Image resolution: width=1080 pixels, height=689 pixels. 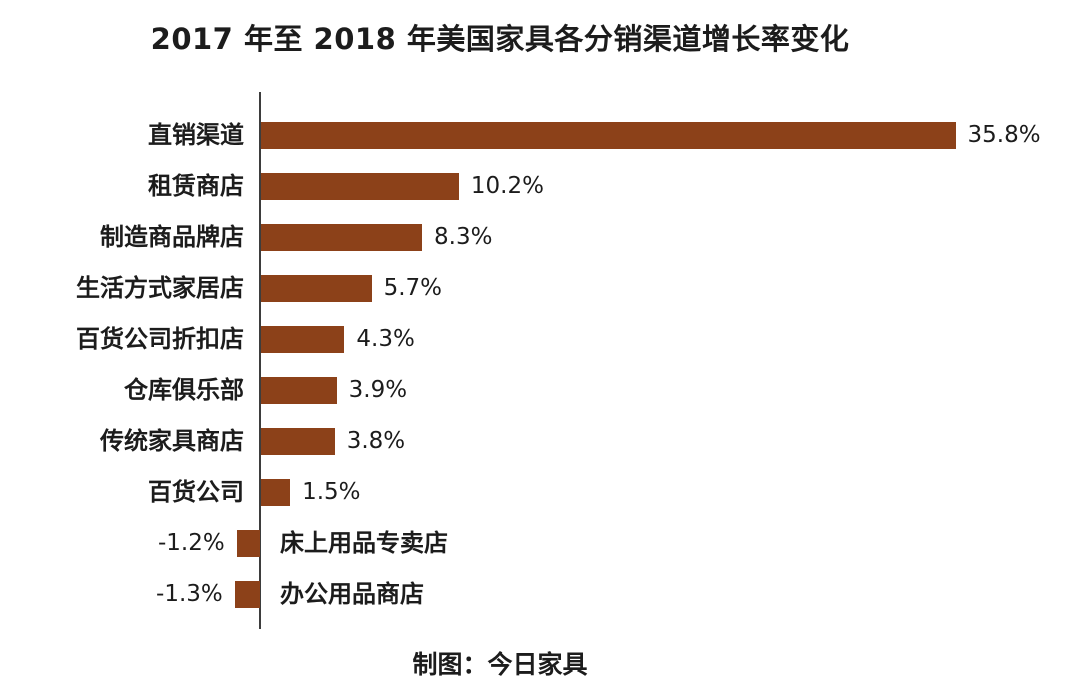 I want to click on category-label: 生活方式家居店, so click(x=160, y=288).